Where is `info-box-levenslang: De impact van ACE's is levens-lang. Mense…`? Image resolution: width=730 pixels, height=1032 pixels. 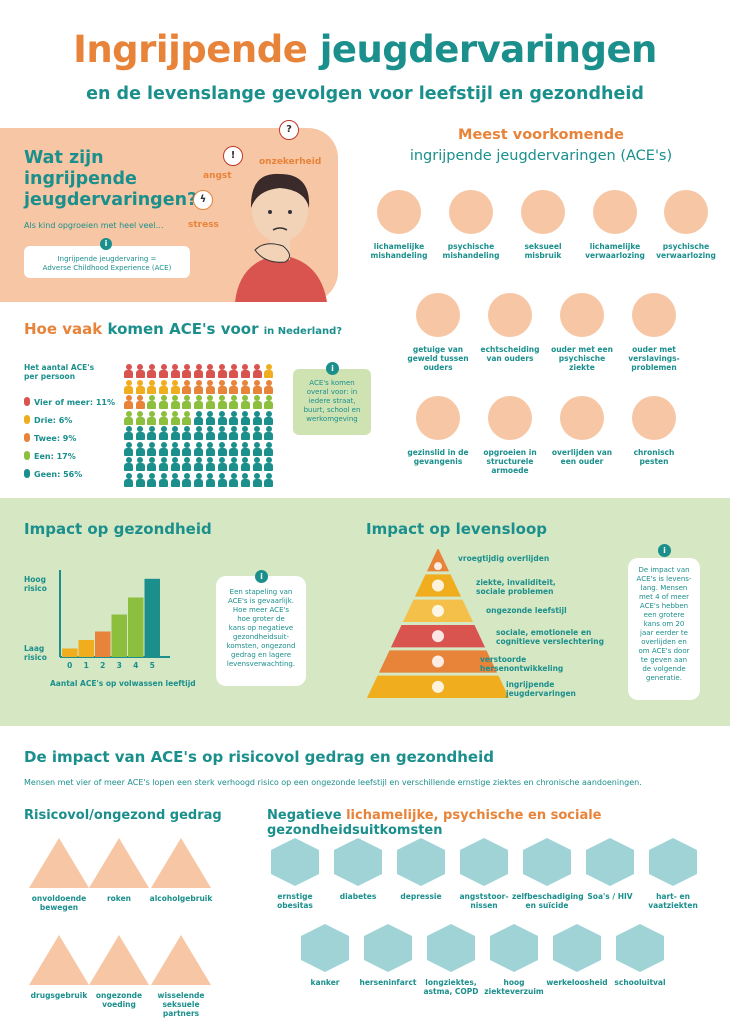 info-box-levenslang: De impact van ACE's is levens-lang. Mense… is located at coordinates (664, 629).